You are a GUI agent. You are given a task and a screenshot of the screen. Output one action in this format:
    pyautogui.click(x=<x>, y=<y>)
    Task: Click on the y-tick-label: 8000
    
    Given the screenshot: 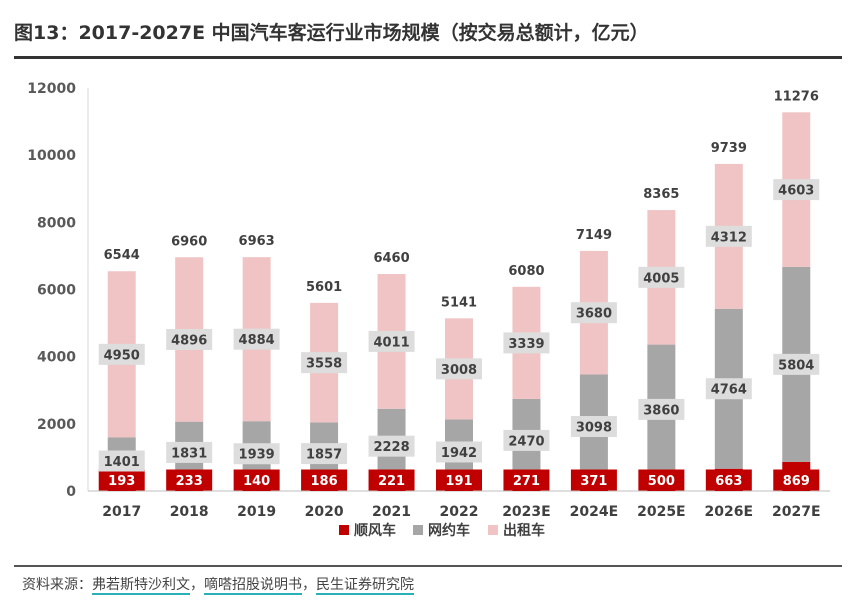 What is the action you would take?
    pyautogui.click(x=56, y=223)
    